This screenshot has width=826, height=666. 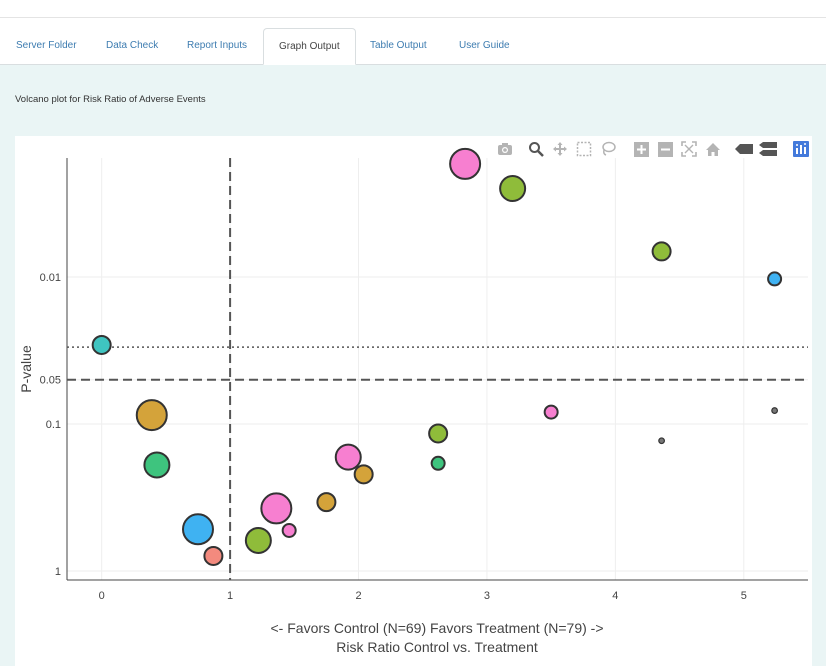 I want to click on y-tick-label: 1, so click(x=58, y=572).